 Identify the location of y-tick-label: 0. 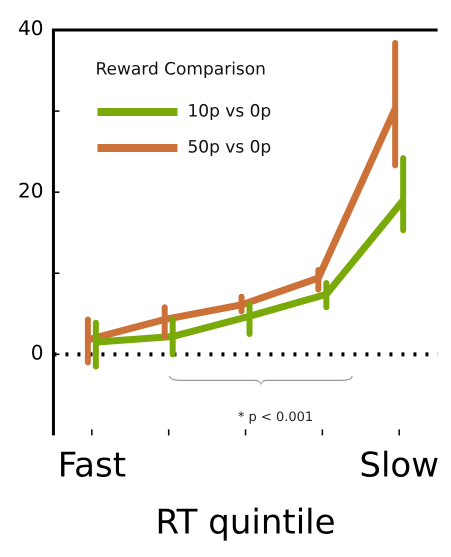
(37, 352).